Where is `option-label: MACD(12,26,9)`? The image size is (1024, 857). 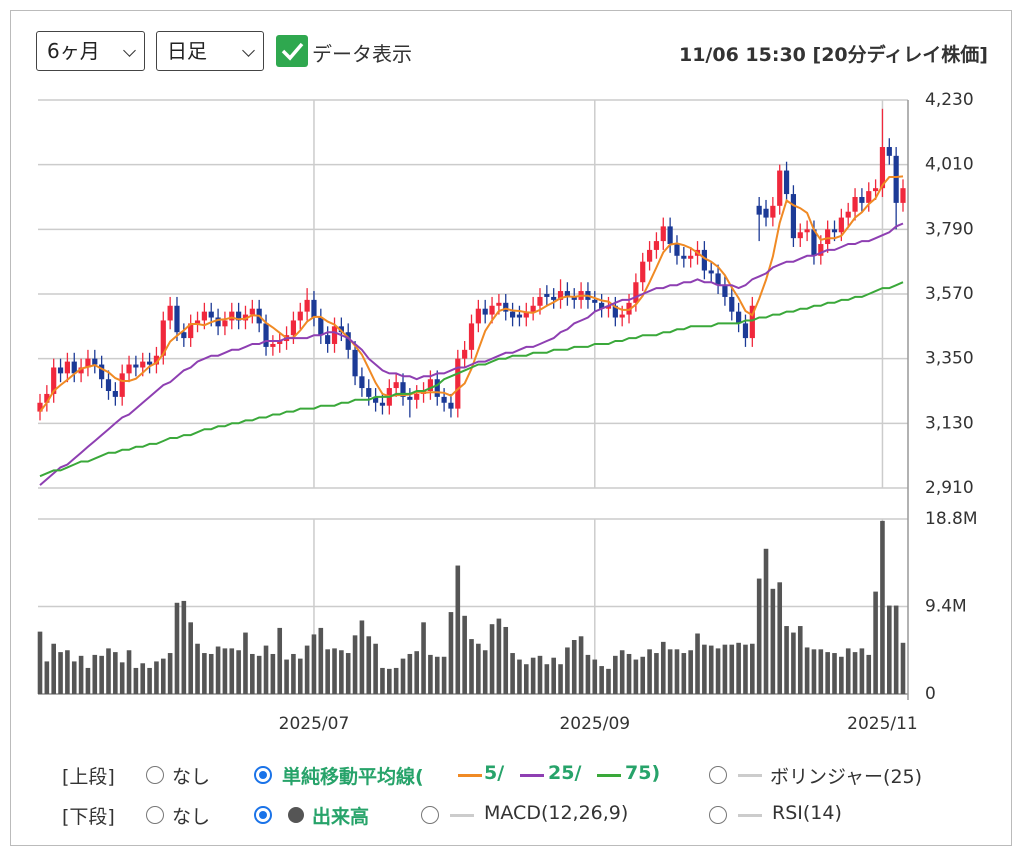
option-label: MACD(12,26,9) is located at coordinates (556, 813).